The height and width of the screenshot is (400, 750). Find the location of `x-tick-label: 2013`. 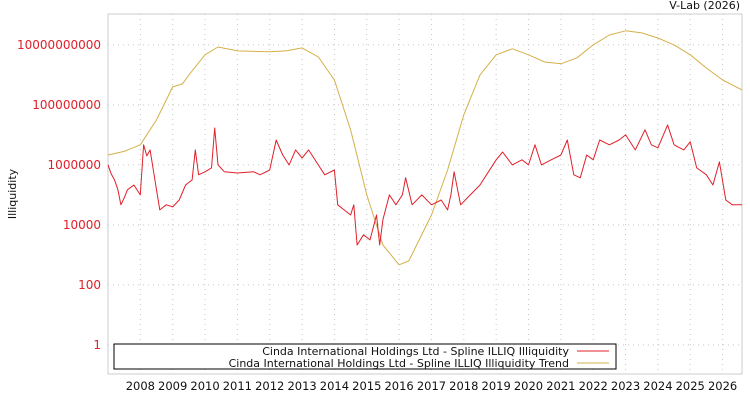

x-tick-label: 2013 is located at coordinates (301, 386).